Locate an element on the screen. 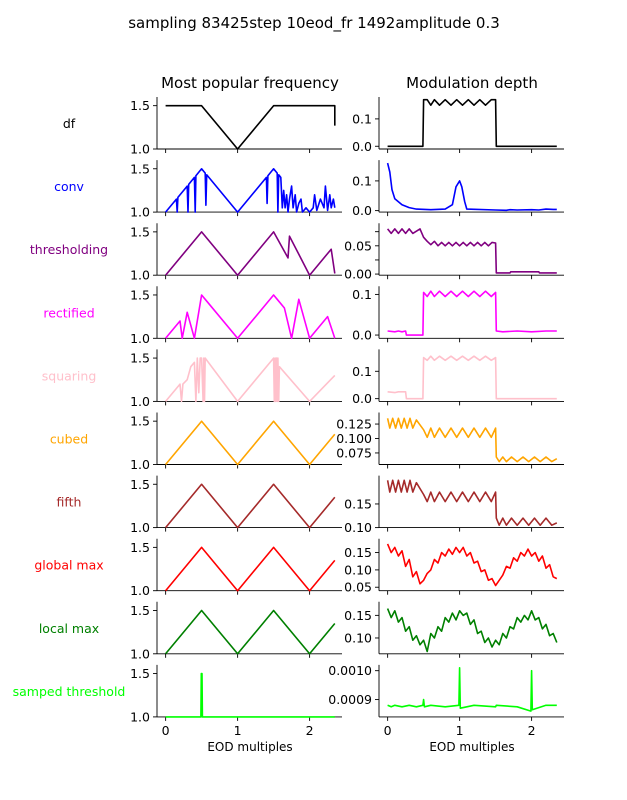 The image size is (627, 800). y-tick-label-mod-cubed: 0.100 is located at coordinates (354, 438).